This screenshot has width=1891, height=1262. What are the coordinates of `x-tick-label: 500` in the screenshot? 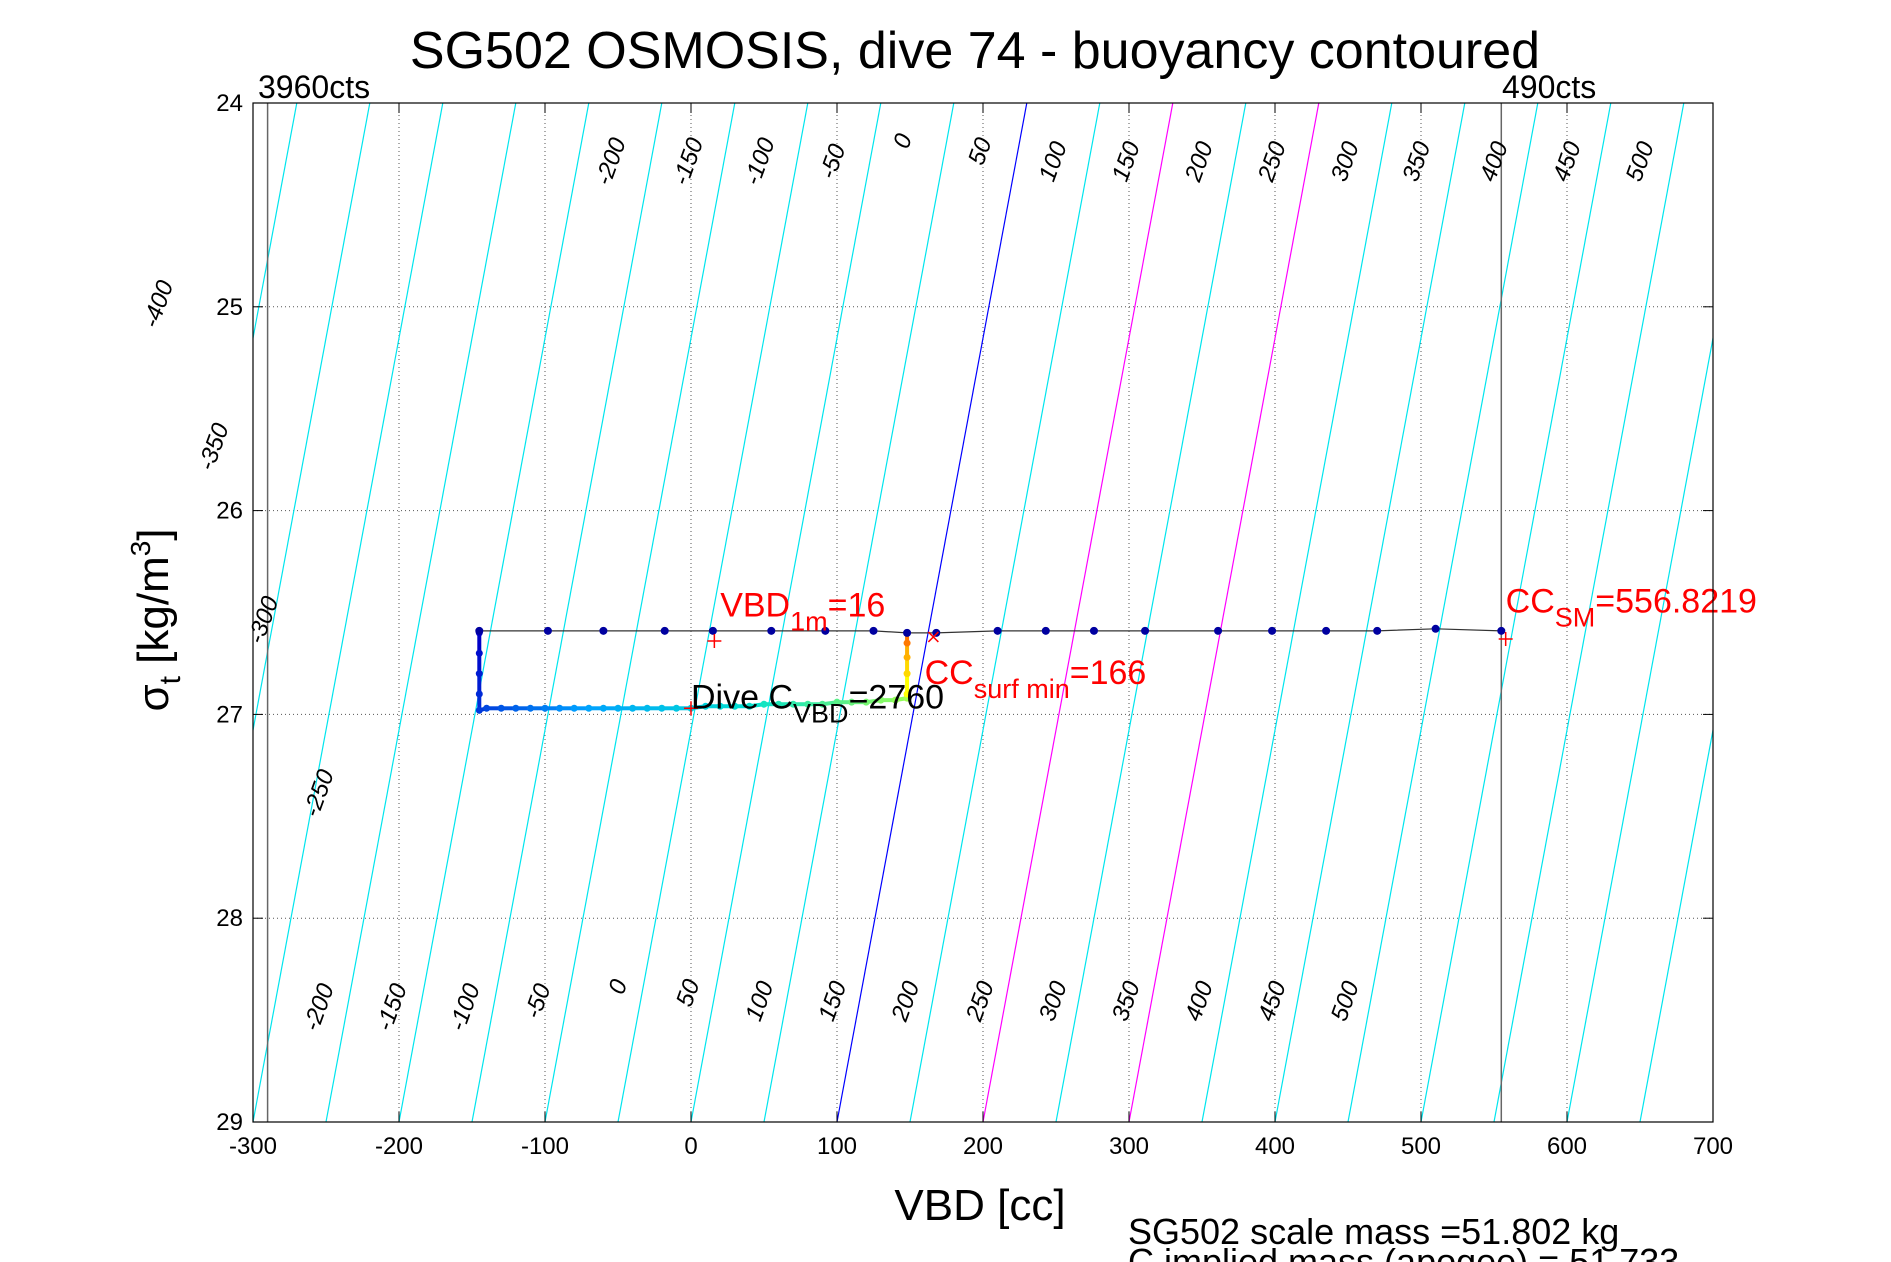 It's located at (1421, 1146).